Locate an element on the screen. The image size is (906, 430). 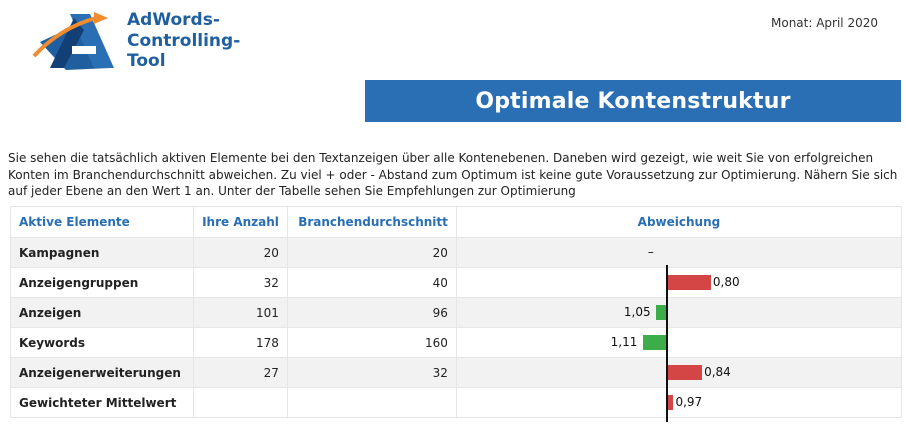
table-row: Keywords 178 160 1,11 is located at coordinates (456, 342).